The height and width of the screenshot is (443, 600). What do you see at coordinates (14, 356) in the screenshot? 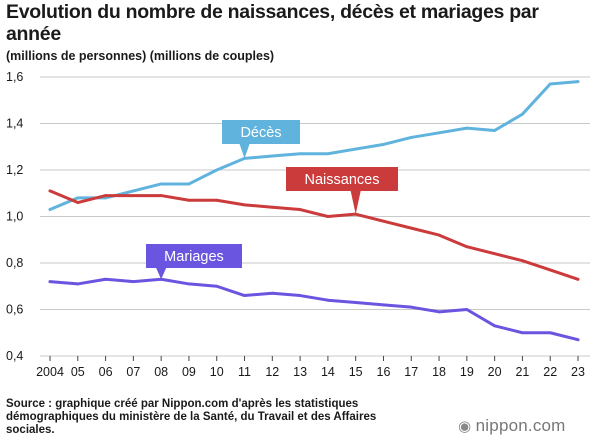
I see `y-tick-label: 0,4` at bounding box center [14, 356].